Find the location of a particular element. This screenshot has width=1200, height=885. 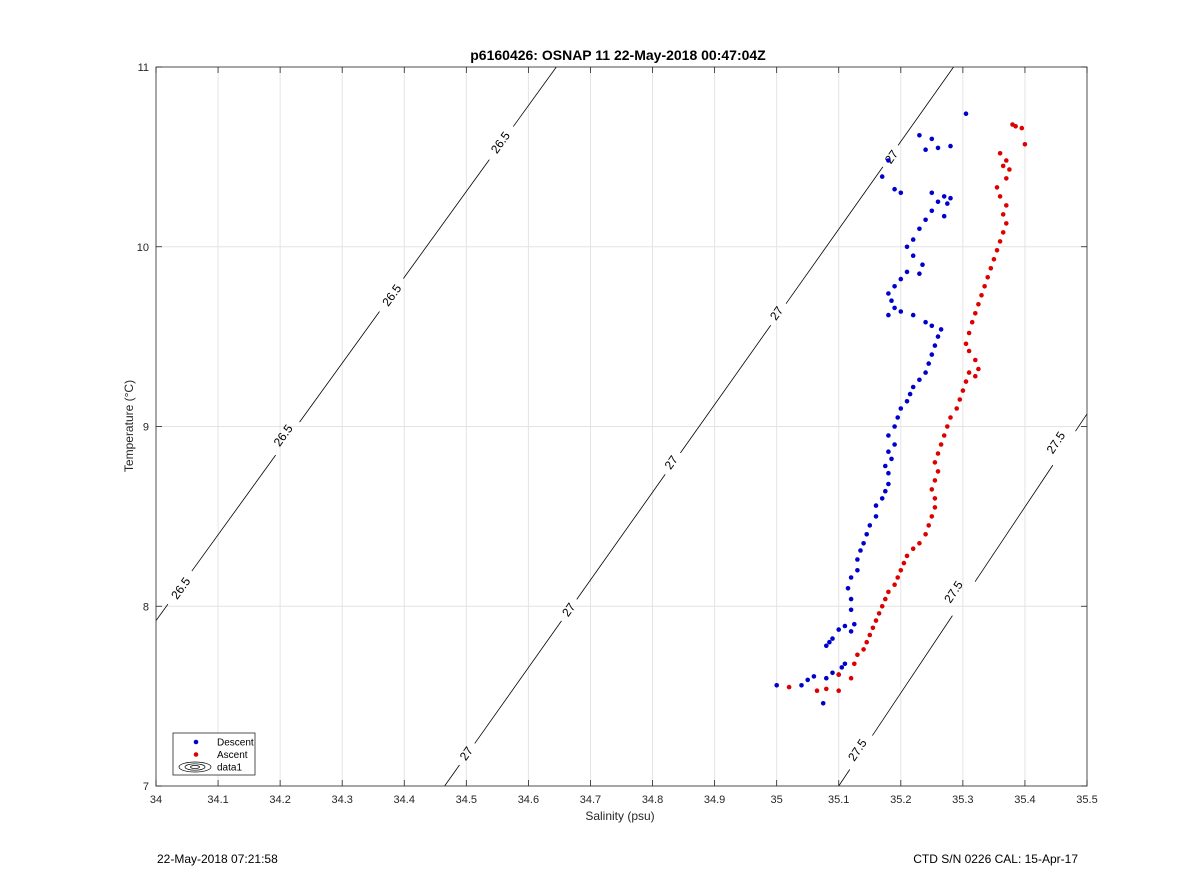

legend-contour-outer is located at coordinates (195, 767).